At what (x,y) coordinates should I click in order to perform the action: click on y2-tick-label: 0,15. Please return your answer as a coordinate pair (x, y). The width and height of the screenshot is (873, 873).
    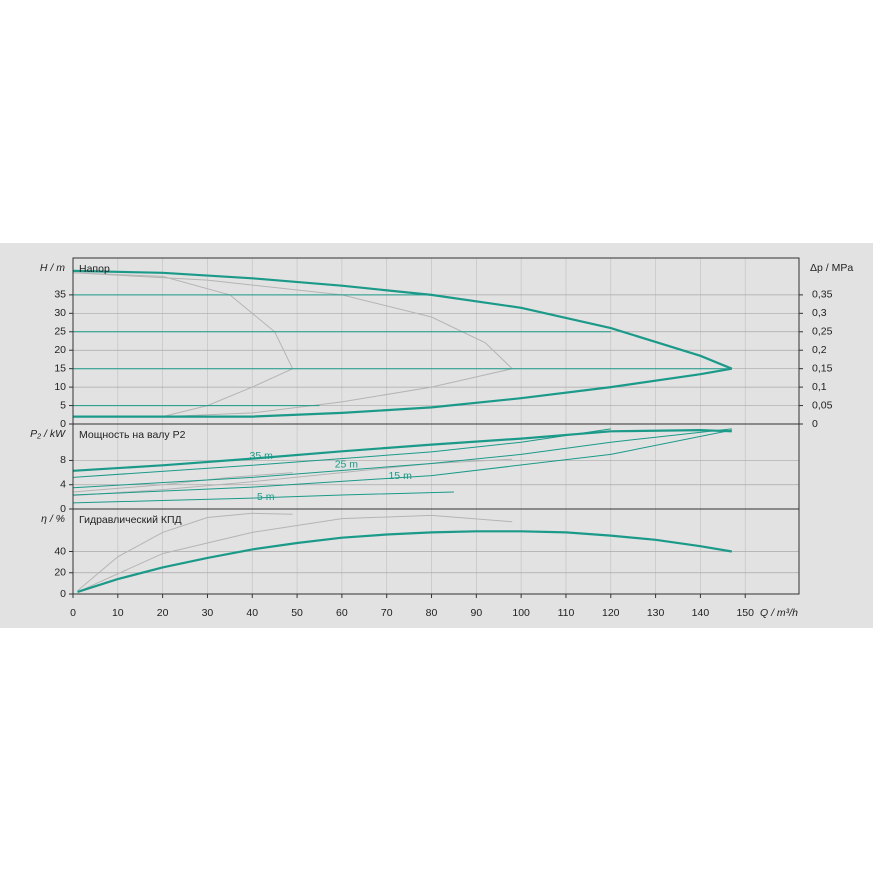
    Looking at the image, I should click on (822, 368).